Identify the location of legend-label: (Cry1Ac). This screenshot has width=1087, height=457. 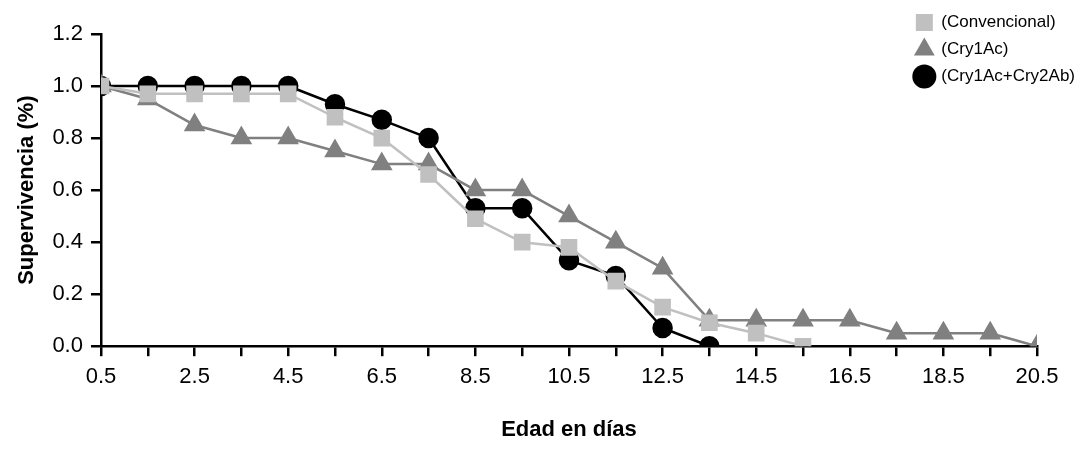
(975, 49).